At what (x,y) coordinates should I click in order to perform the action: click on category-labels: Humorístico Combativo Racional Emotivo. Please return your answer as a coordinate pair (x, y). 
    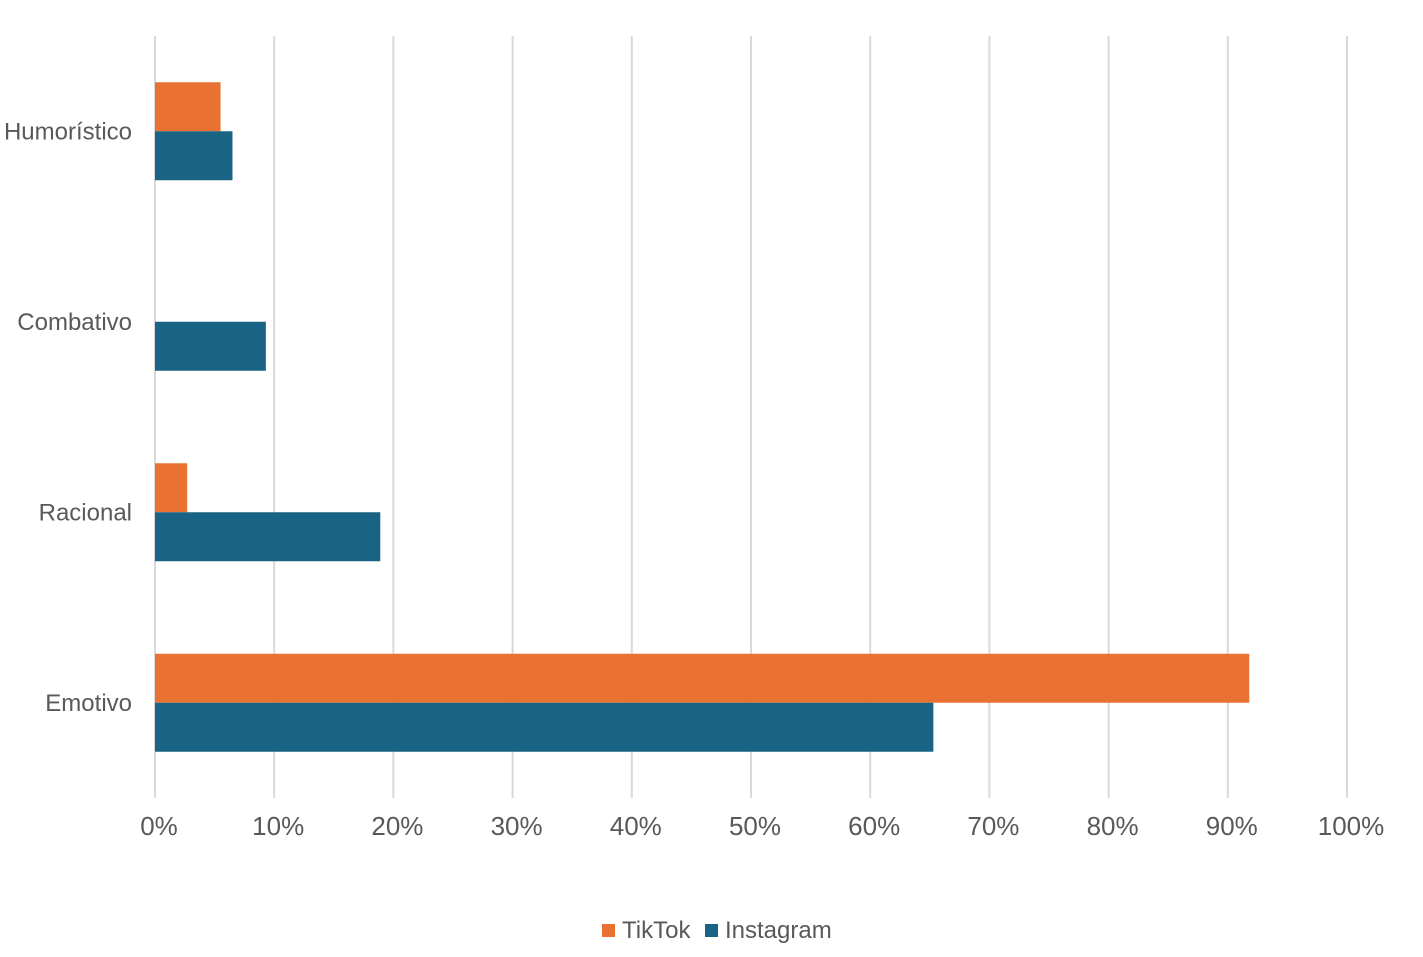
    Looking at the image, I should click on (68, 417).